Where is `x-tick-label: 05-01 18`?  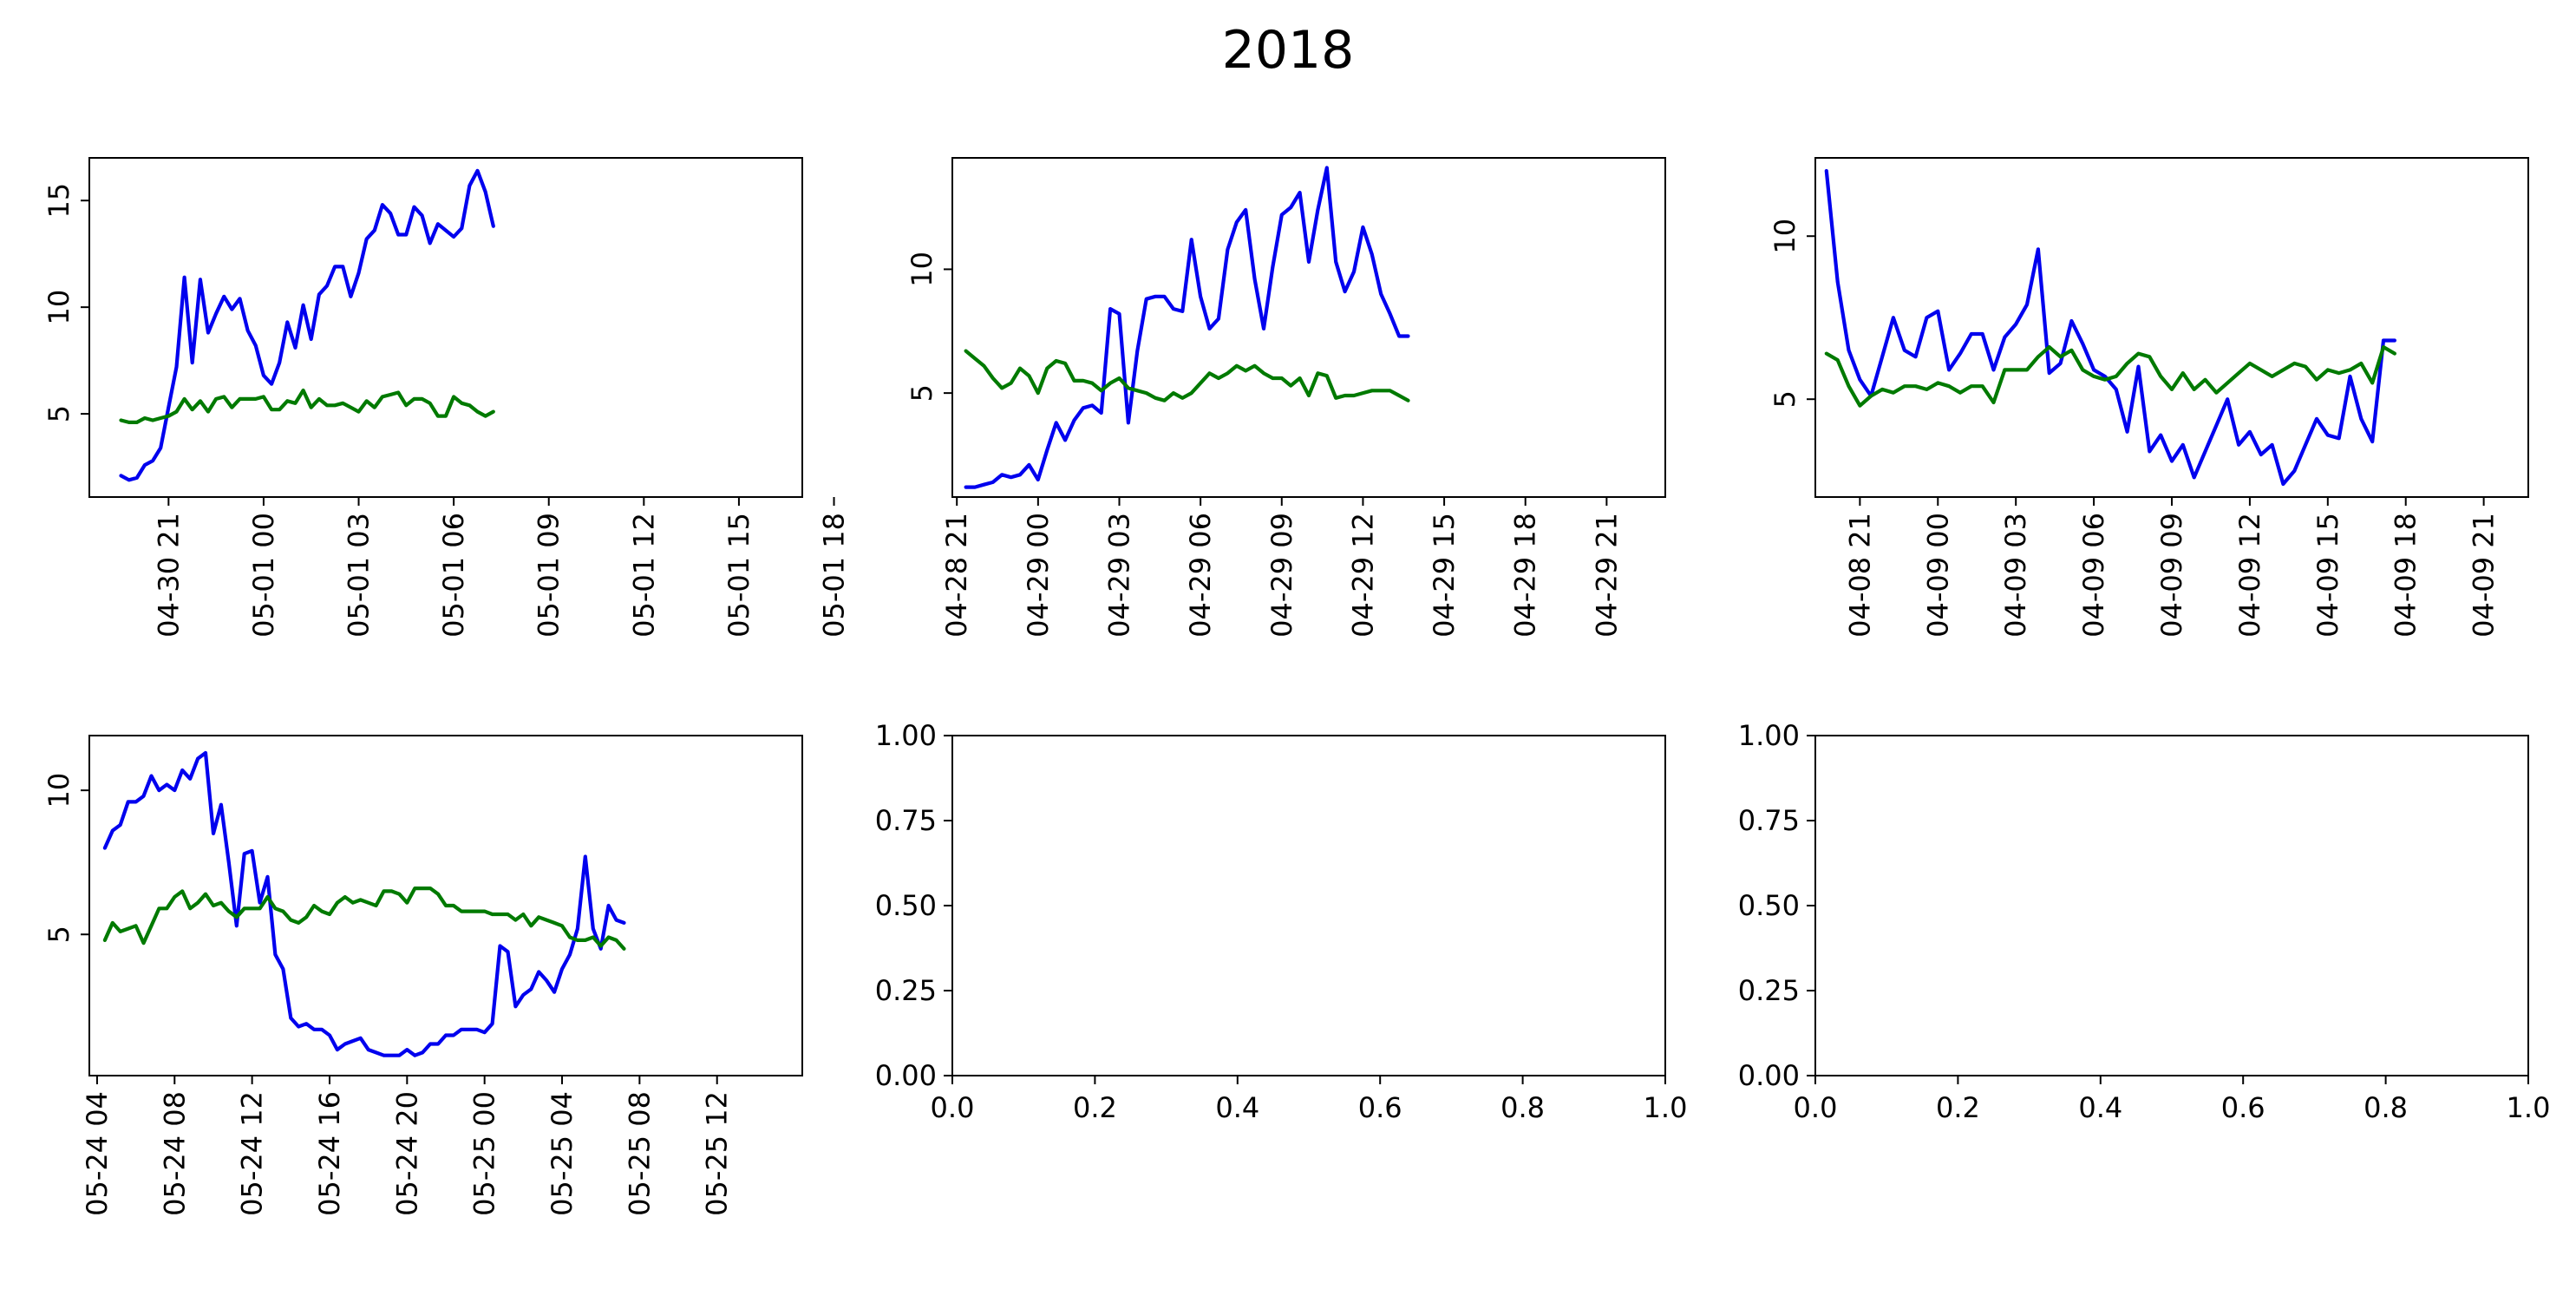
x-tick-label: 05-01 18 is located at coordinates (834, 575).